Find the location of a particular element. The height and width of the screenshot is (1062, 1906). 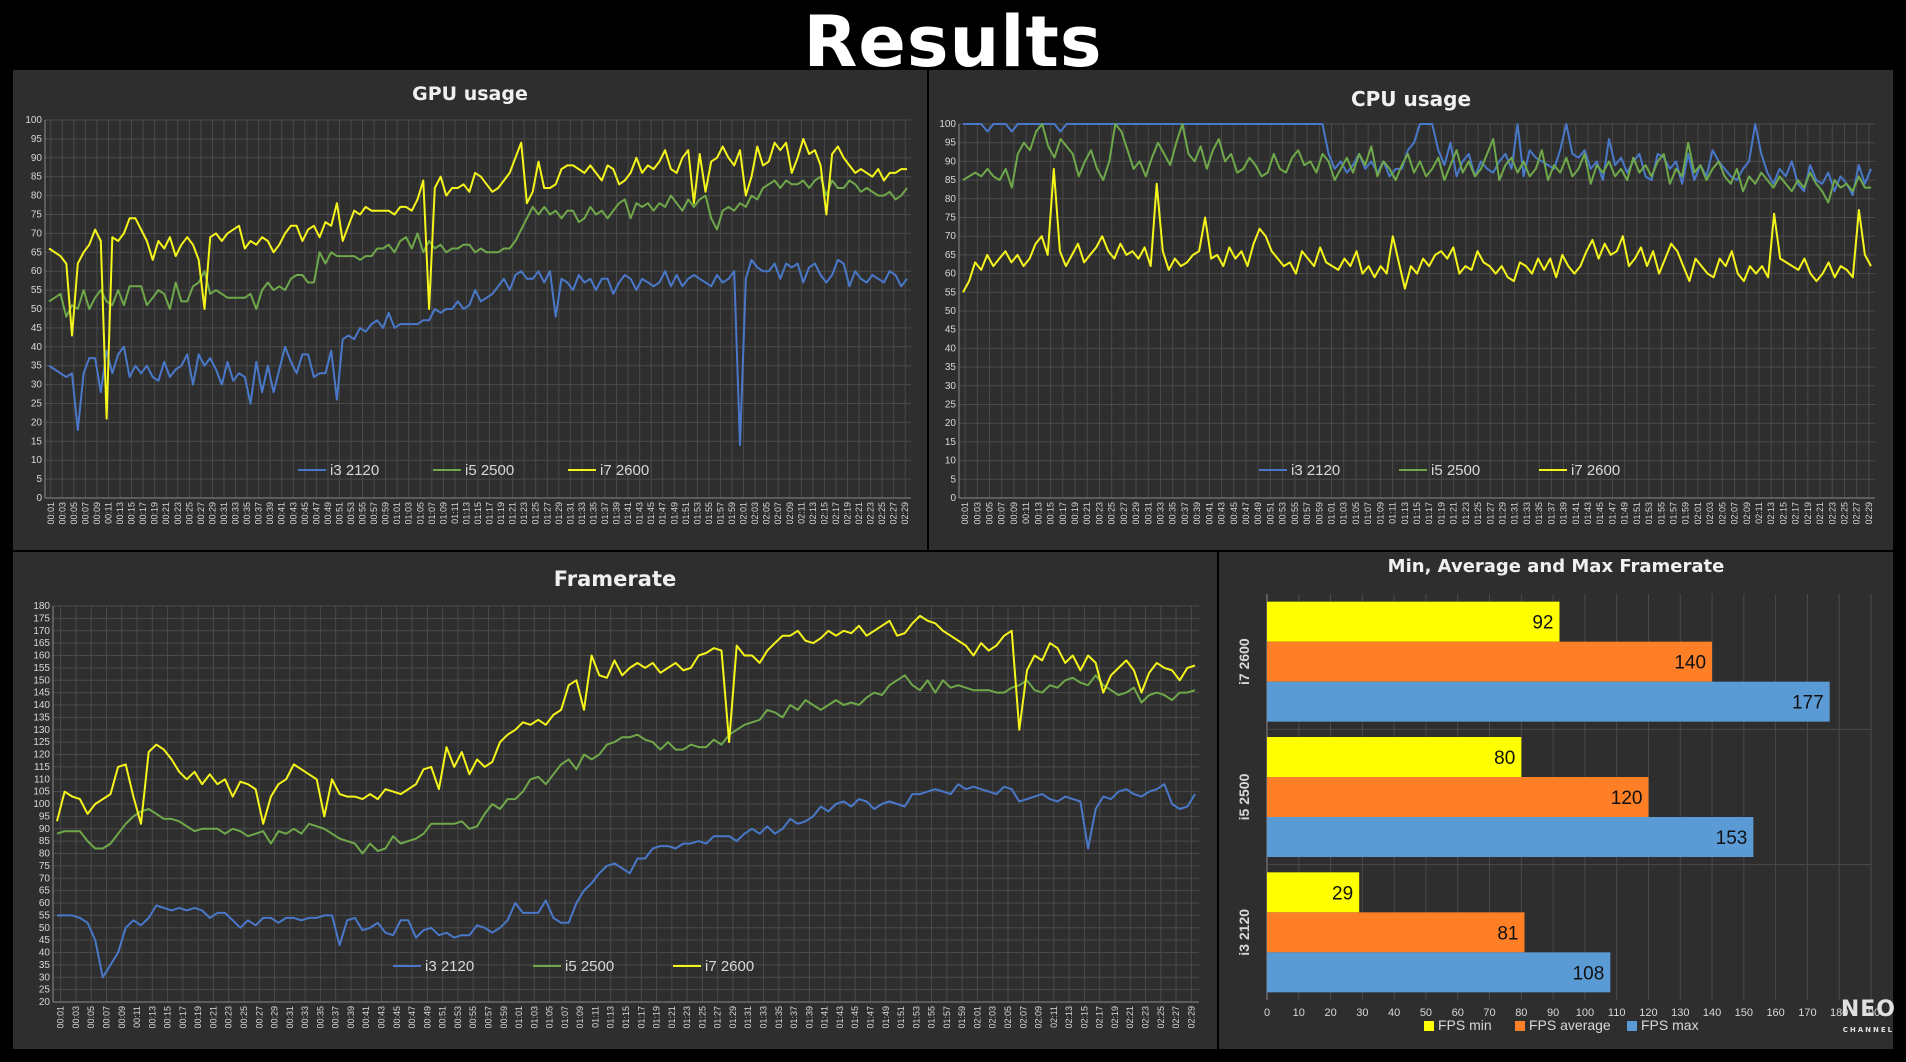

y-tick-label: 180 is located at coordinates (41, 606).